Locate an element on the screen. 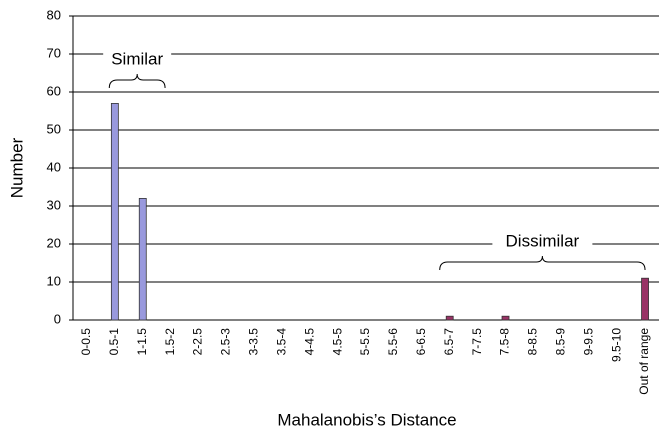 The height and width of the screenshot is (436, 660). y-tick-label: 70 is located at coordinates (54, 52).